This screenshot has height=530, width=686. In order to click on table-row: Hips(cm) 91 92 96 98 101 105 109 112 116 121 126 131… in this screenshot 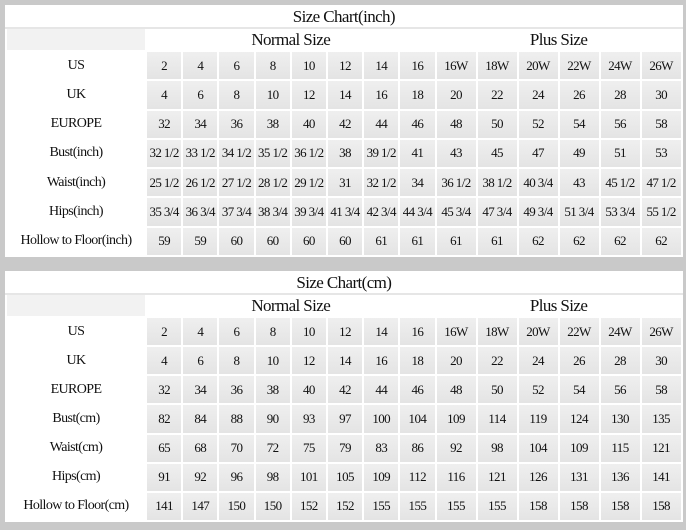, I will do `click(344, 477)`.